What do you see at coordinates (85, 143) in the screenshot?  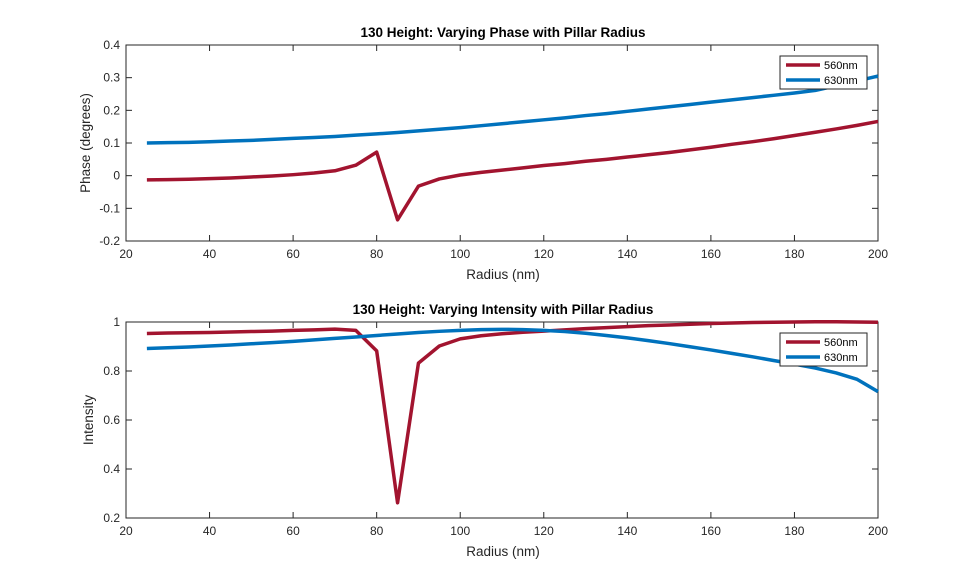 I see `y-axis-label: Phase (degrees)` at bounding box center [85, 143].